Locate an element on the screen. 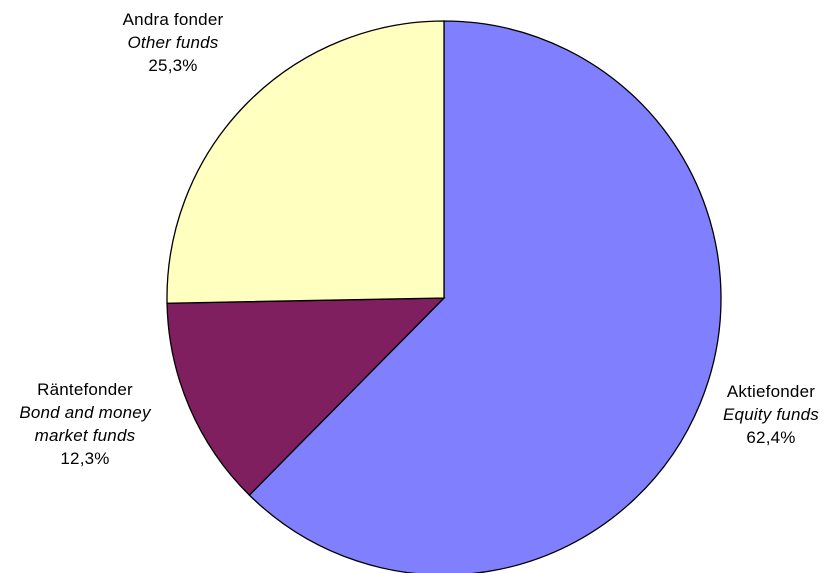 The height and width of the screenshot is (573, 838). label-equity-funds: Aktiefonder Equity funds 62,4% is located at coordinates (771, 414).